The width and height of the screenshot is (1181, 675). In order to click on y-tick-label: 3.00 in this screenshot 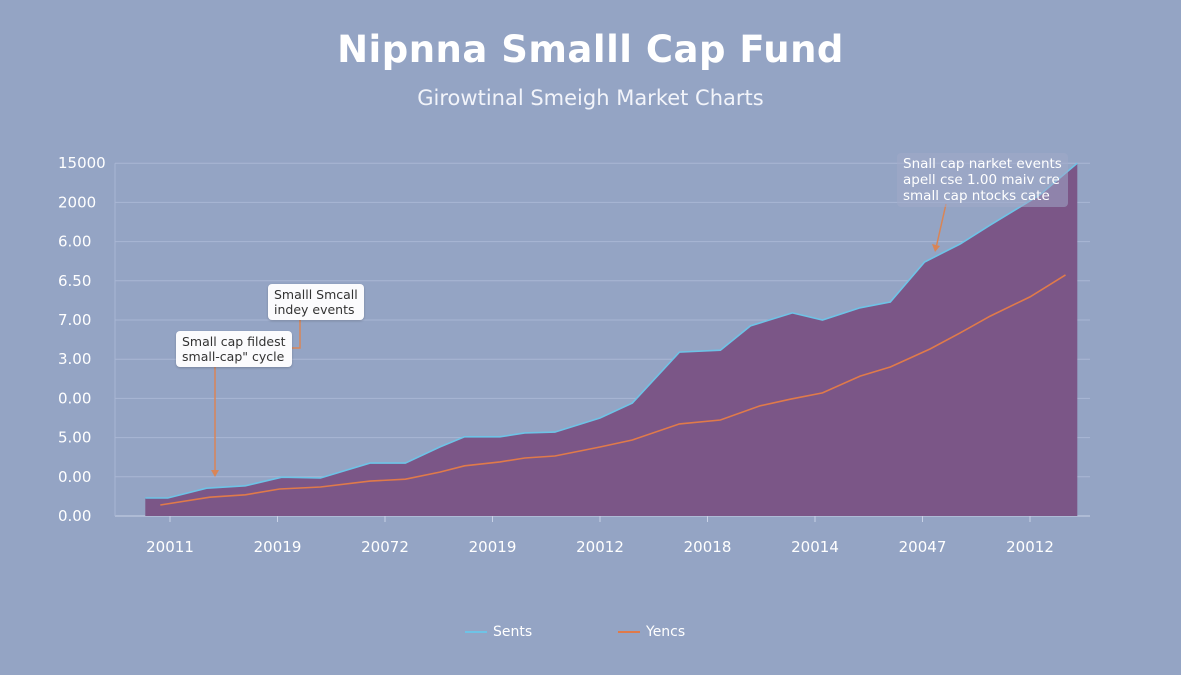, I will do `click(74, 359)`.